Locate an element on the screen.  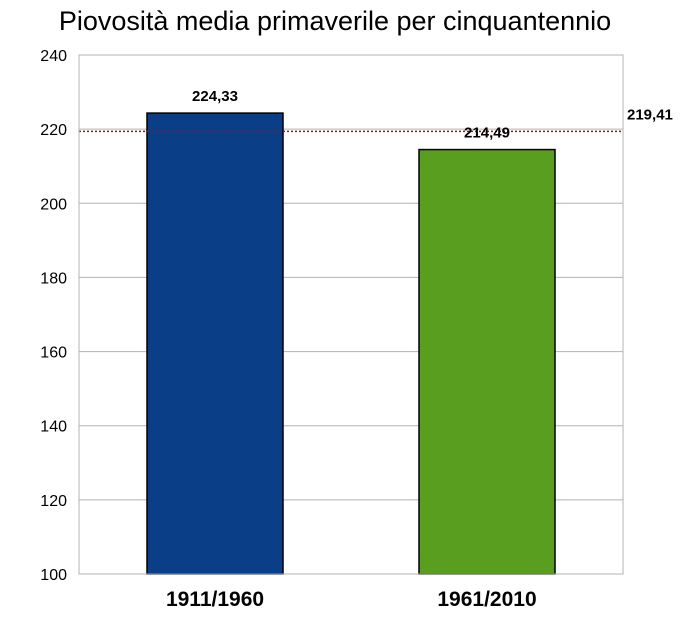
y-tick-label: 140 is located at coordinates (53, 427).